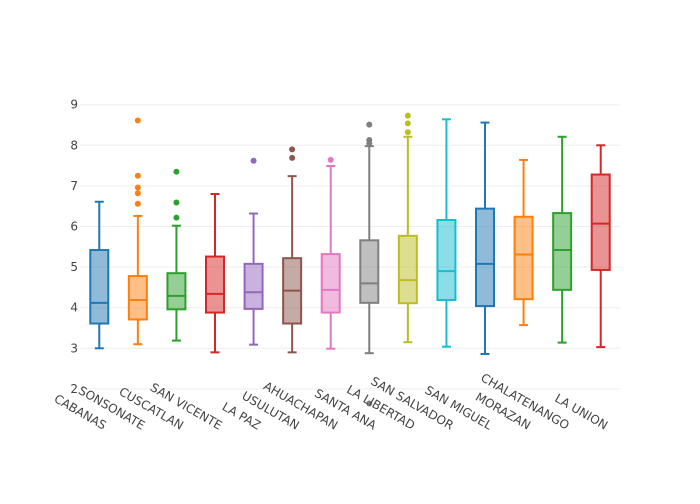 This screenshot has height=504, width=700. I want to click on box-cabanas, so click(99, 275).